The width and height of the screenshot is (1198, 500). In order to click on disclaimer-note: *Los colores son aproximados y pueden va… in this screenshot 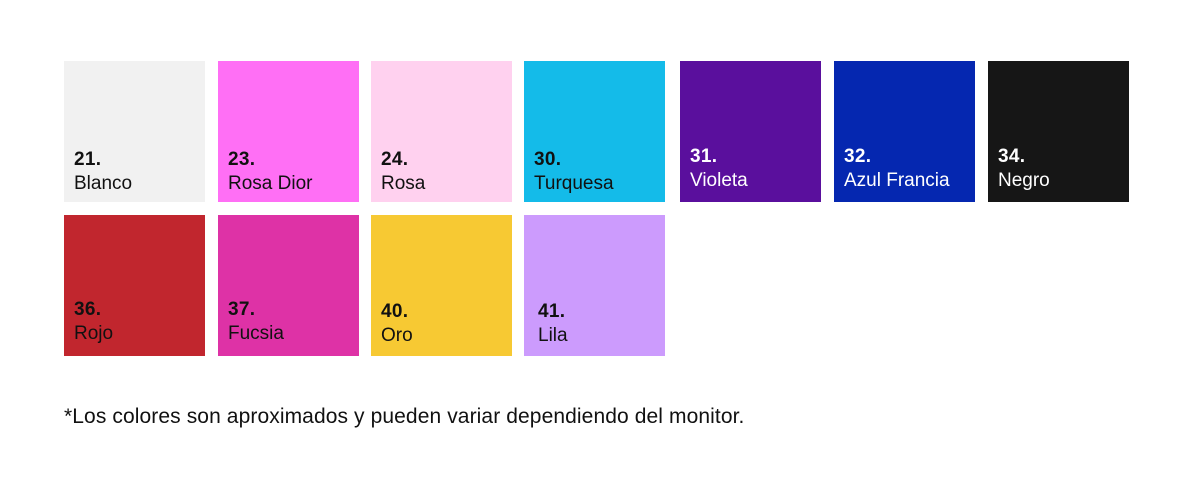, I will do `click(404, 416)`.